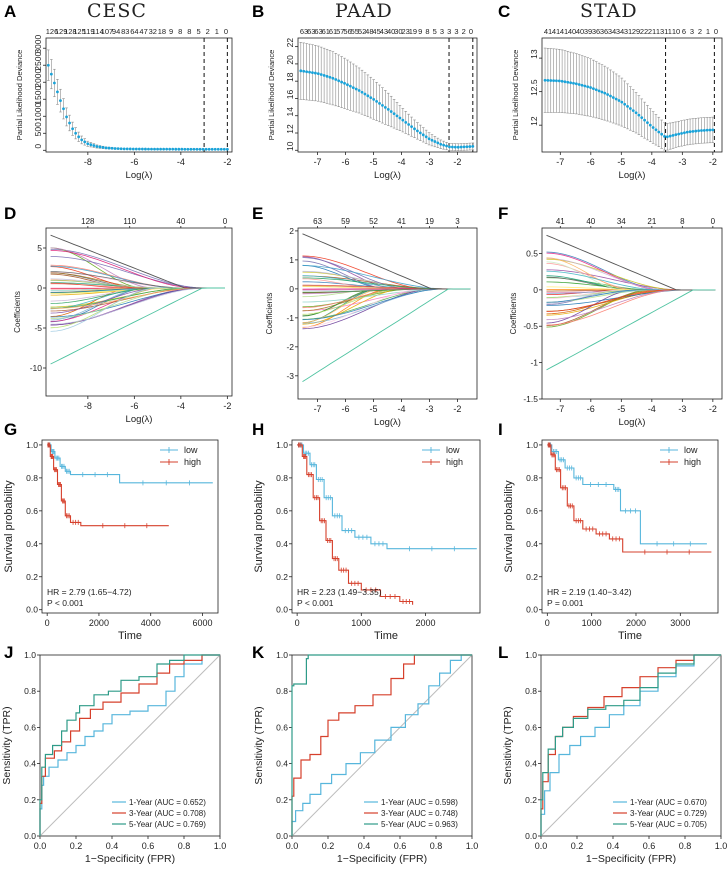  What do you see at coordinates (413, 31) in the screenshot?
I see `top-count-b: 19` at bounding box center [413, 31].